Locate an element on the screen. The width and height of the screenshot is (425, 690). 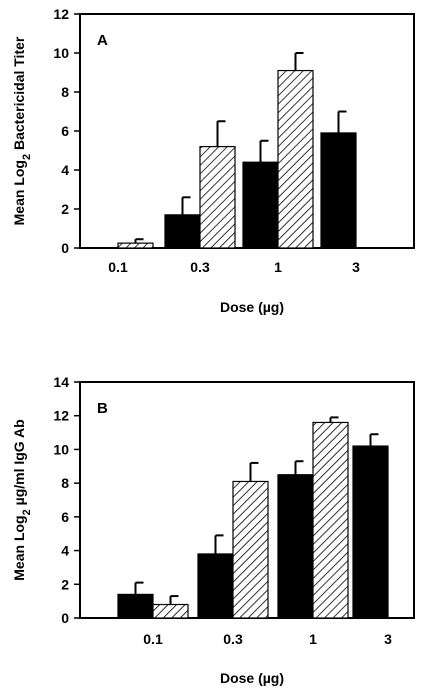
panel-label: A is located at coordinates (102, 40).